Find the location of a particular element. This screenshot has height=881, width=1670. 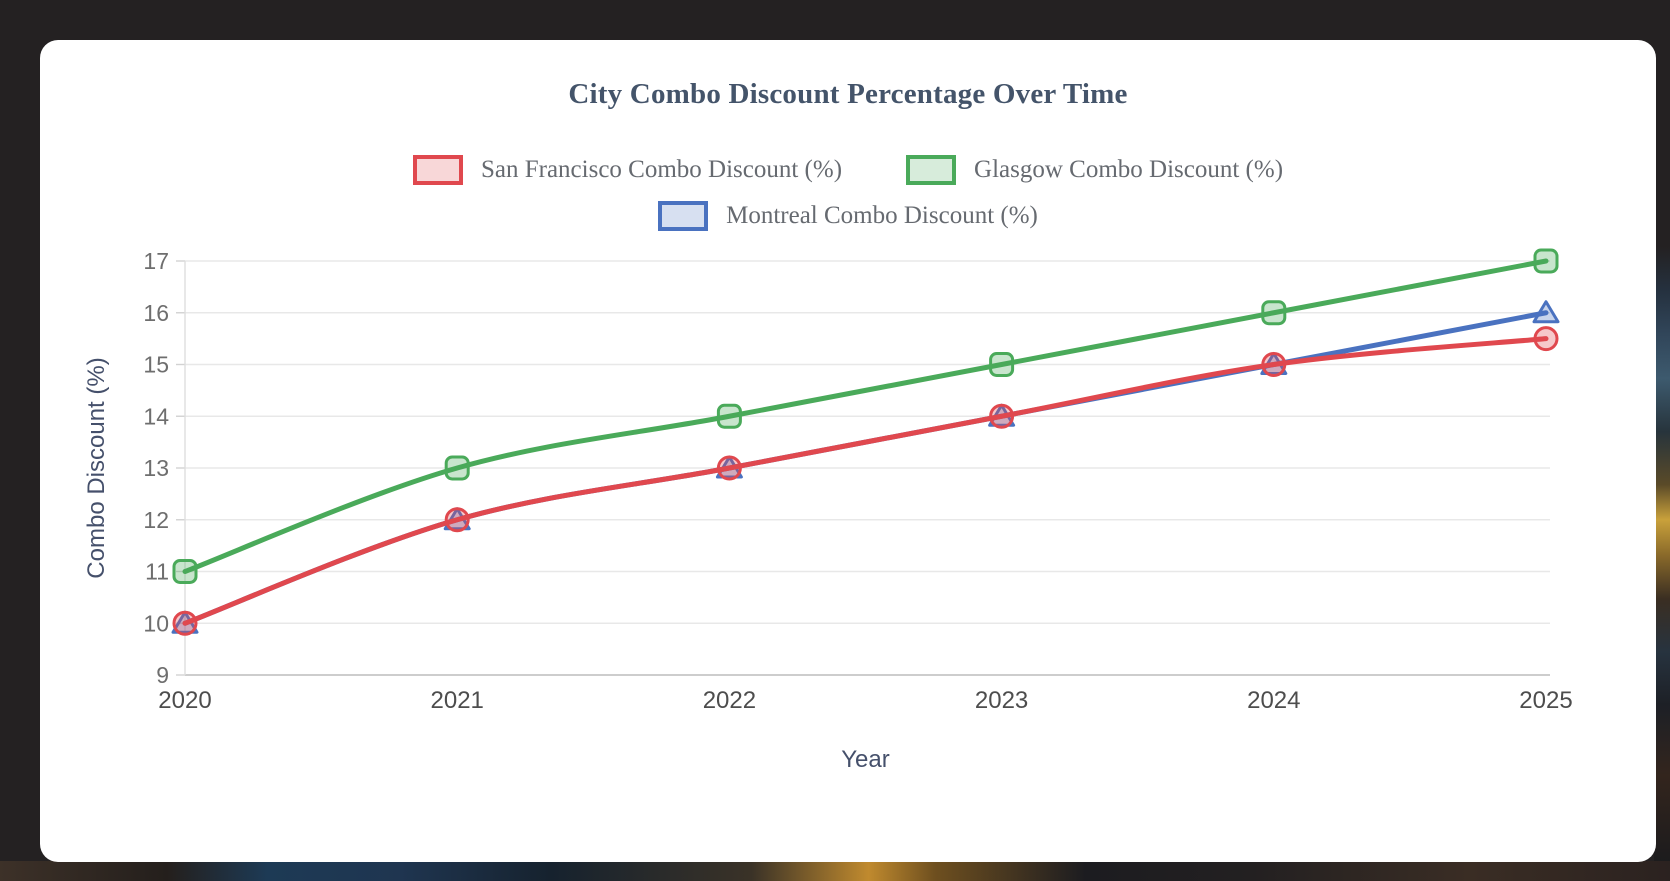

legend-item-glasgow: Glasgow Combo Discount (%) is located at coordinates (1094, 170).